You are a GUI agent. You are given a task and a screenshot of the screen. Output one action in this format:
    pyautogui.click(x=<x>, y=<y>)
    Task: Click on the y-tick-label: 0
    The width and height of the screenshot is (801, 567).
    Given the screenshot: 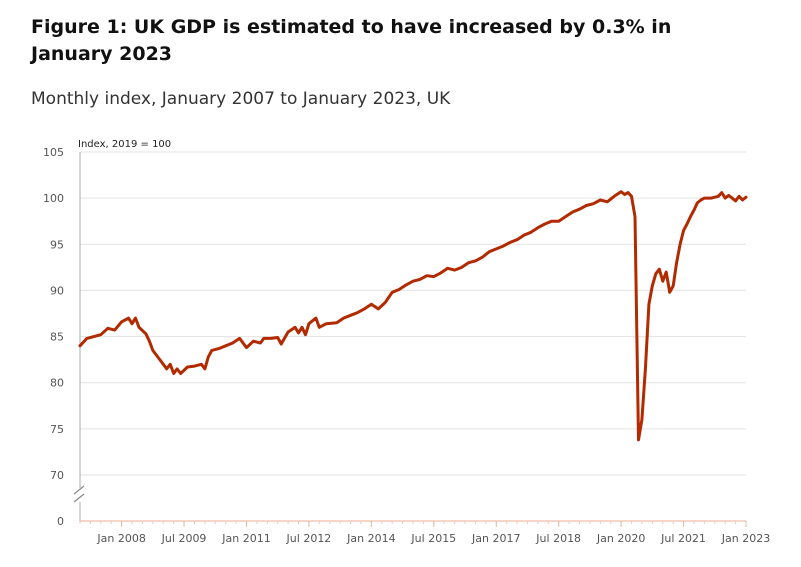 What is the action you would take?
    pyautogui.click(x=60, y=521)
    